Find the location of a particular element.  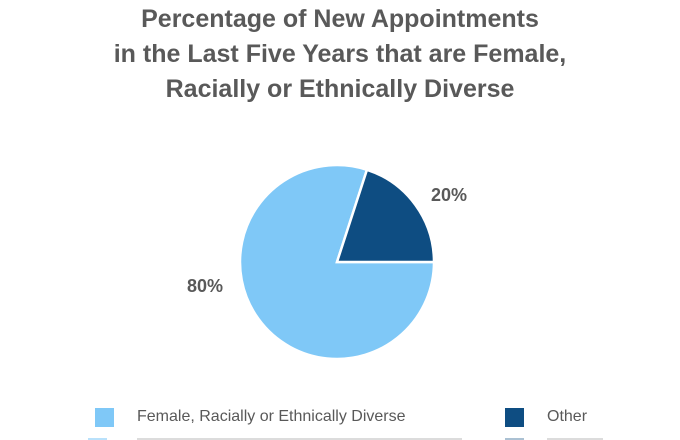

data-label-female-diverse: 80% is located at coordinates (205, 286).